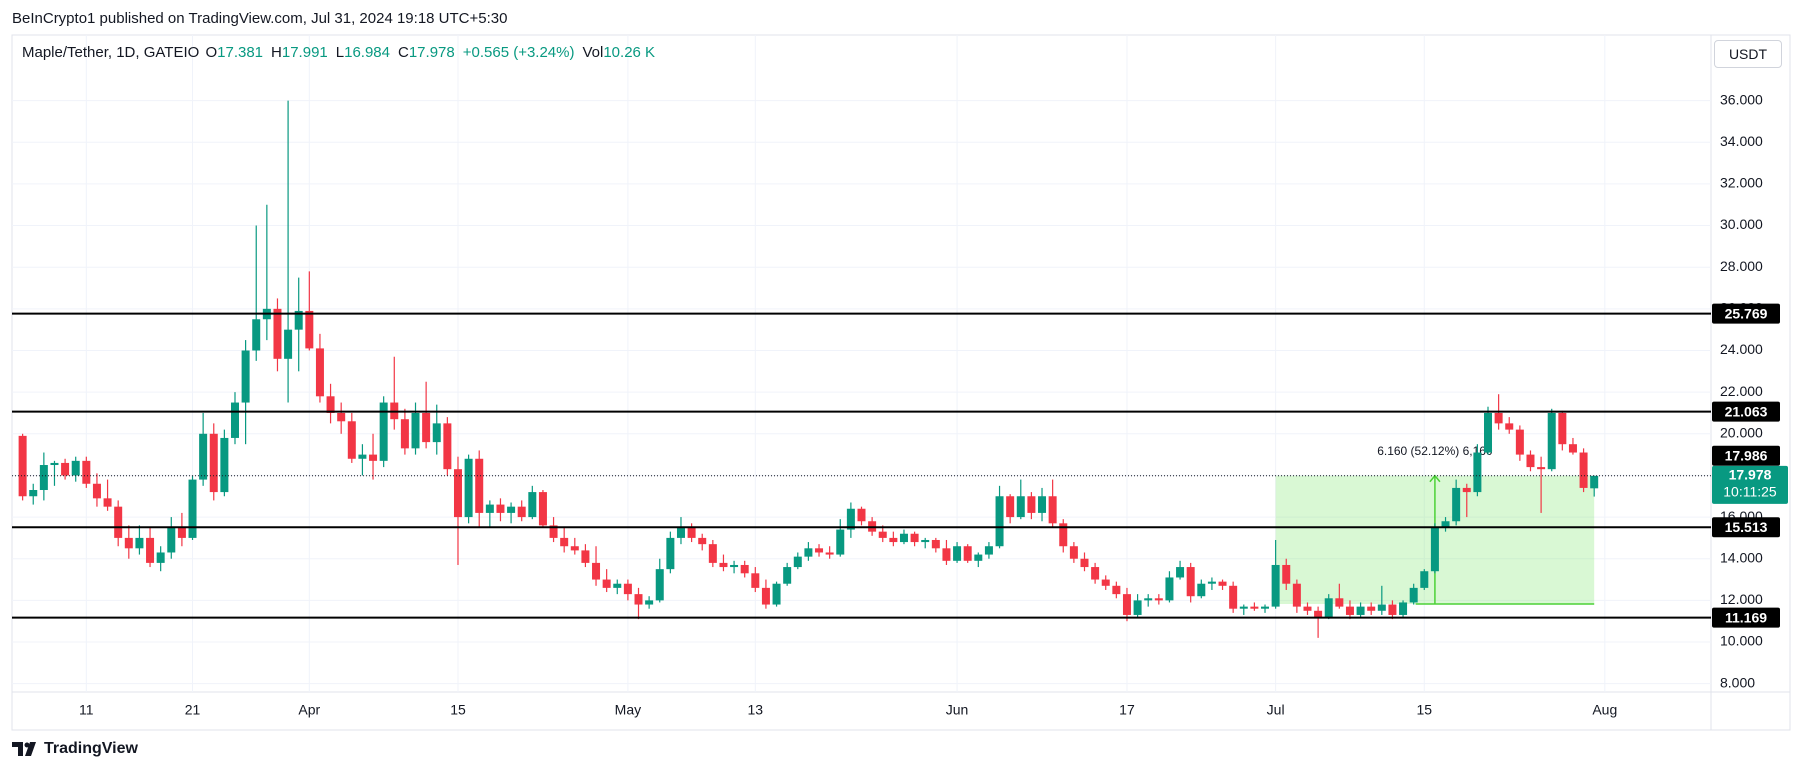 This screenshot has height=768, width=1804. I want to click on x-tick-label: 17, so click(1127, 710).